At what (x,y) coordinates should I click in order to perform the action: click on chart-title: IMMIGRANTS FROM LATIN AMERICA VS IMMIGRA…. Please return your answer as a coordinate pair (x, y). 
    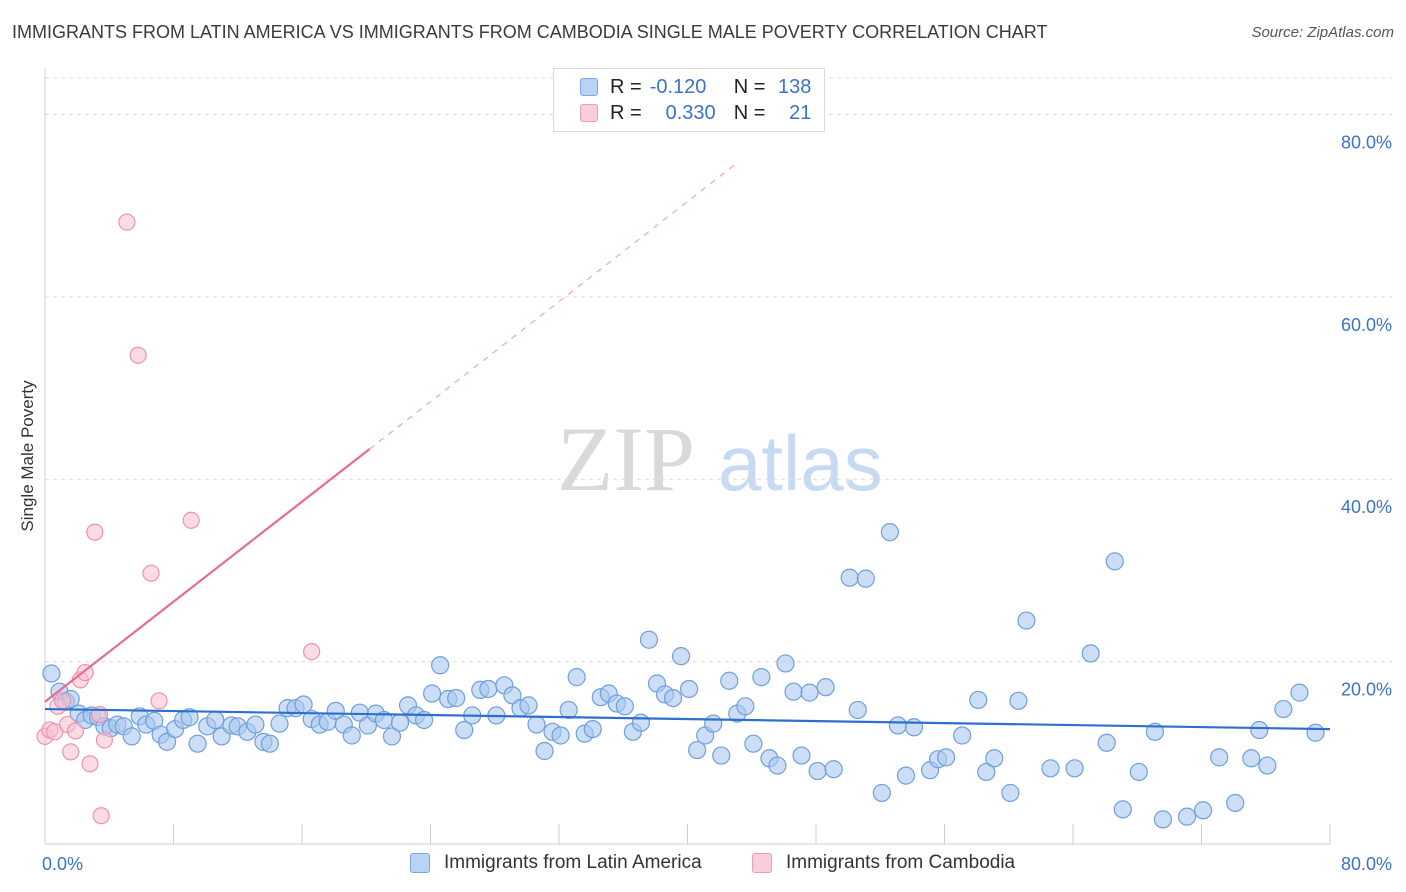
    Looking at the image, I should click on (530, 32).